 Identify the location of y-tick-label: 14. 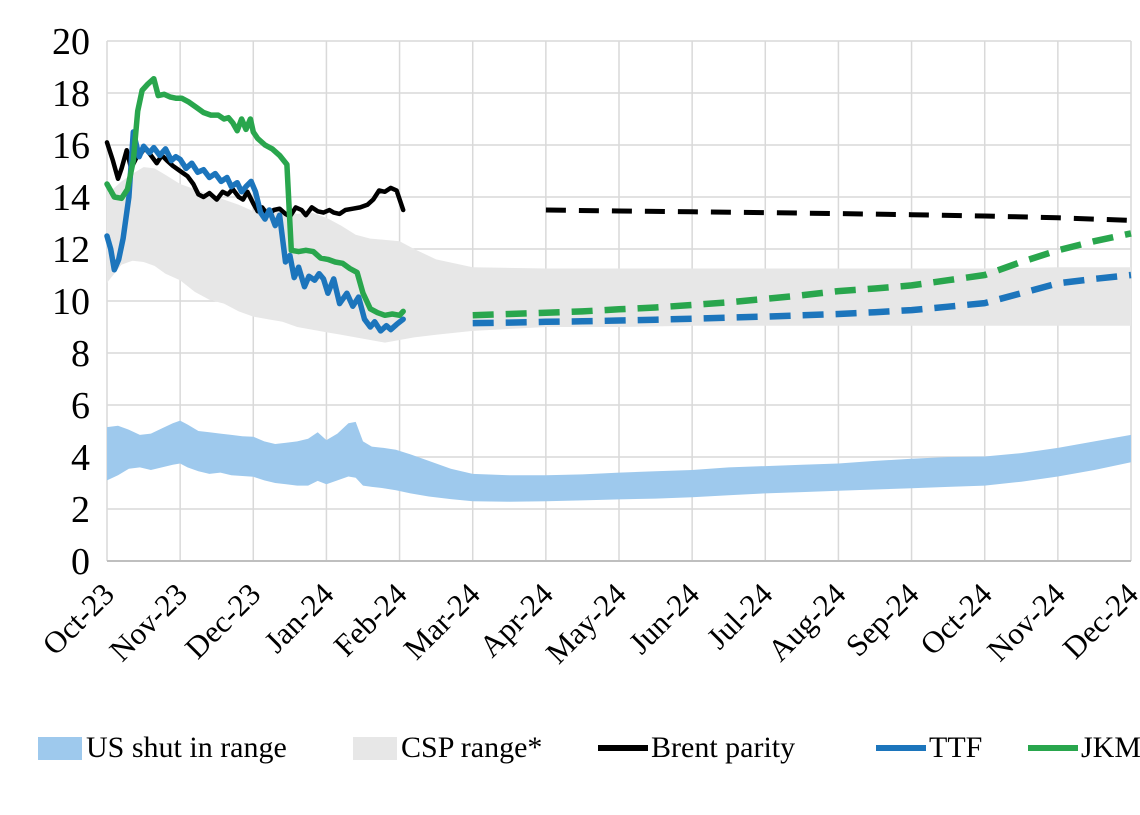
(71, 198).